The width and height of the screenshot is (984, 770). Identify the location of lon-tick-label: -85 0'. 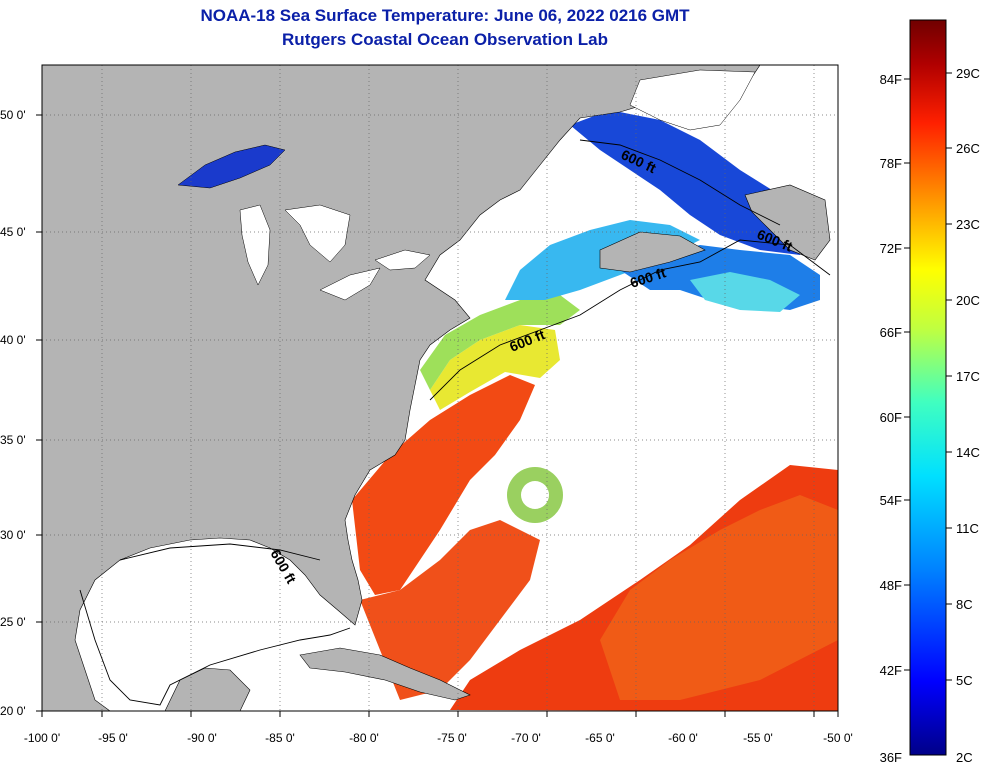
(280, 738).